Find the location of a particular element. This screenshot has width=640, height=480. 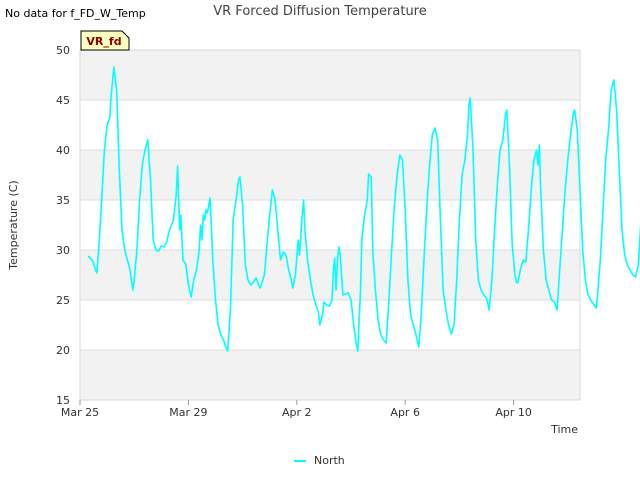

legend: North is located at coordinates (319, 460).